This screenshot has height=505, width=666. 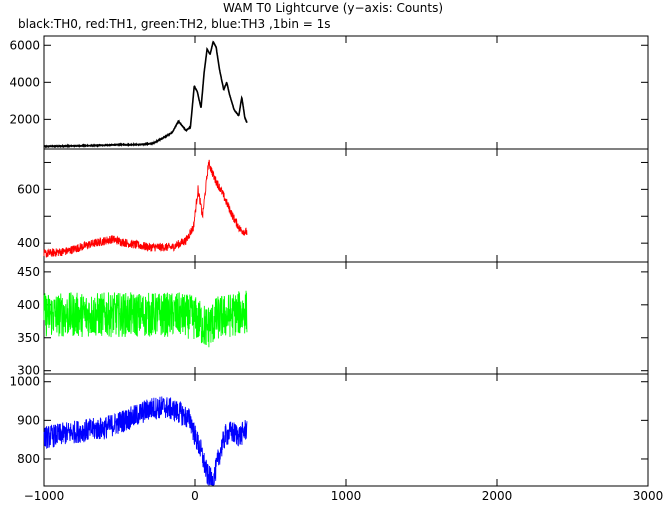 I want to click on x-tick-label: 0, so click(x=195, y=496).